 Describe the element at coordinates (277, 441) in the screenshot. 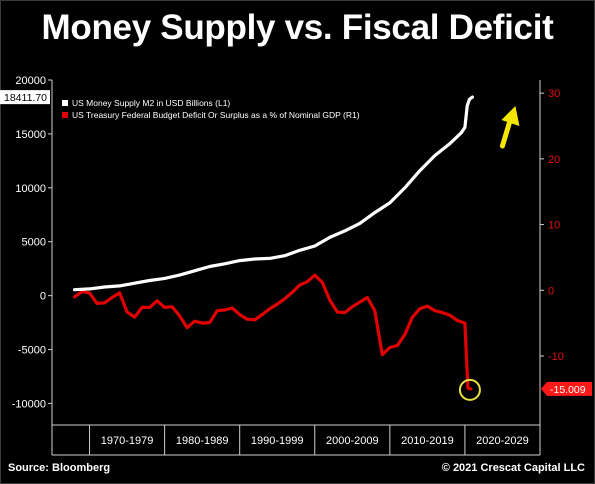

I see `x-category-label: 1990-1999` at that location.